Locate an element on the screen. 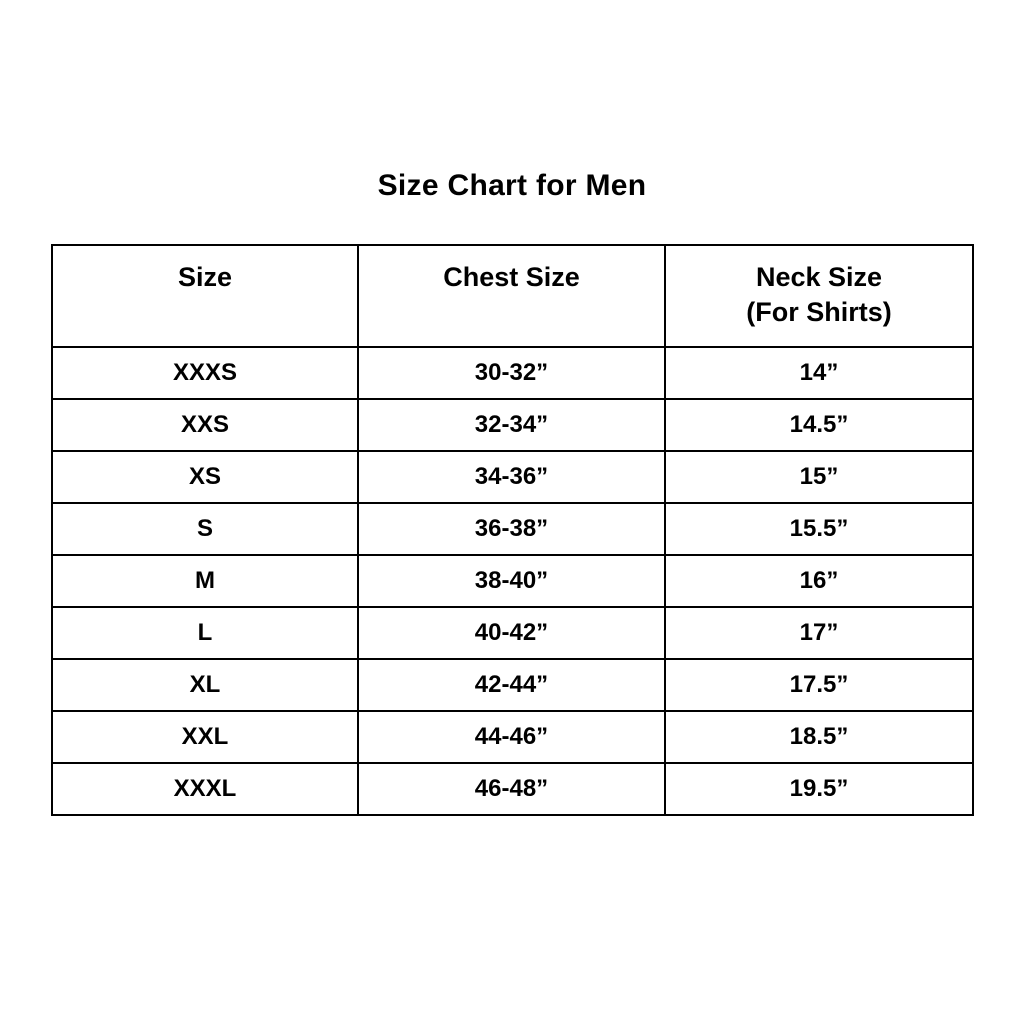 The height and width of the screenshot is (1024, 1024). table-header: Size Chest Size Neck Size (For Shirts) is located at coordinates (512, 296).